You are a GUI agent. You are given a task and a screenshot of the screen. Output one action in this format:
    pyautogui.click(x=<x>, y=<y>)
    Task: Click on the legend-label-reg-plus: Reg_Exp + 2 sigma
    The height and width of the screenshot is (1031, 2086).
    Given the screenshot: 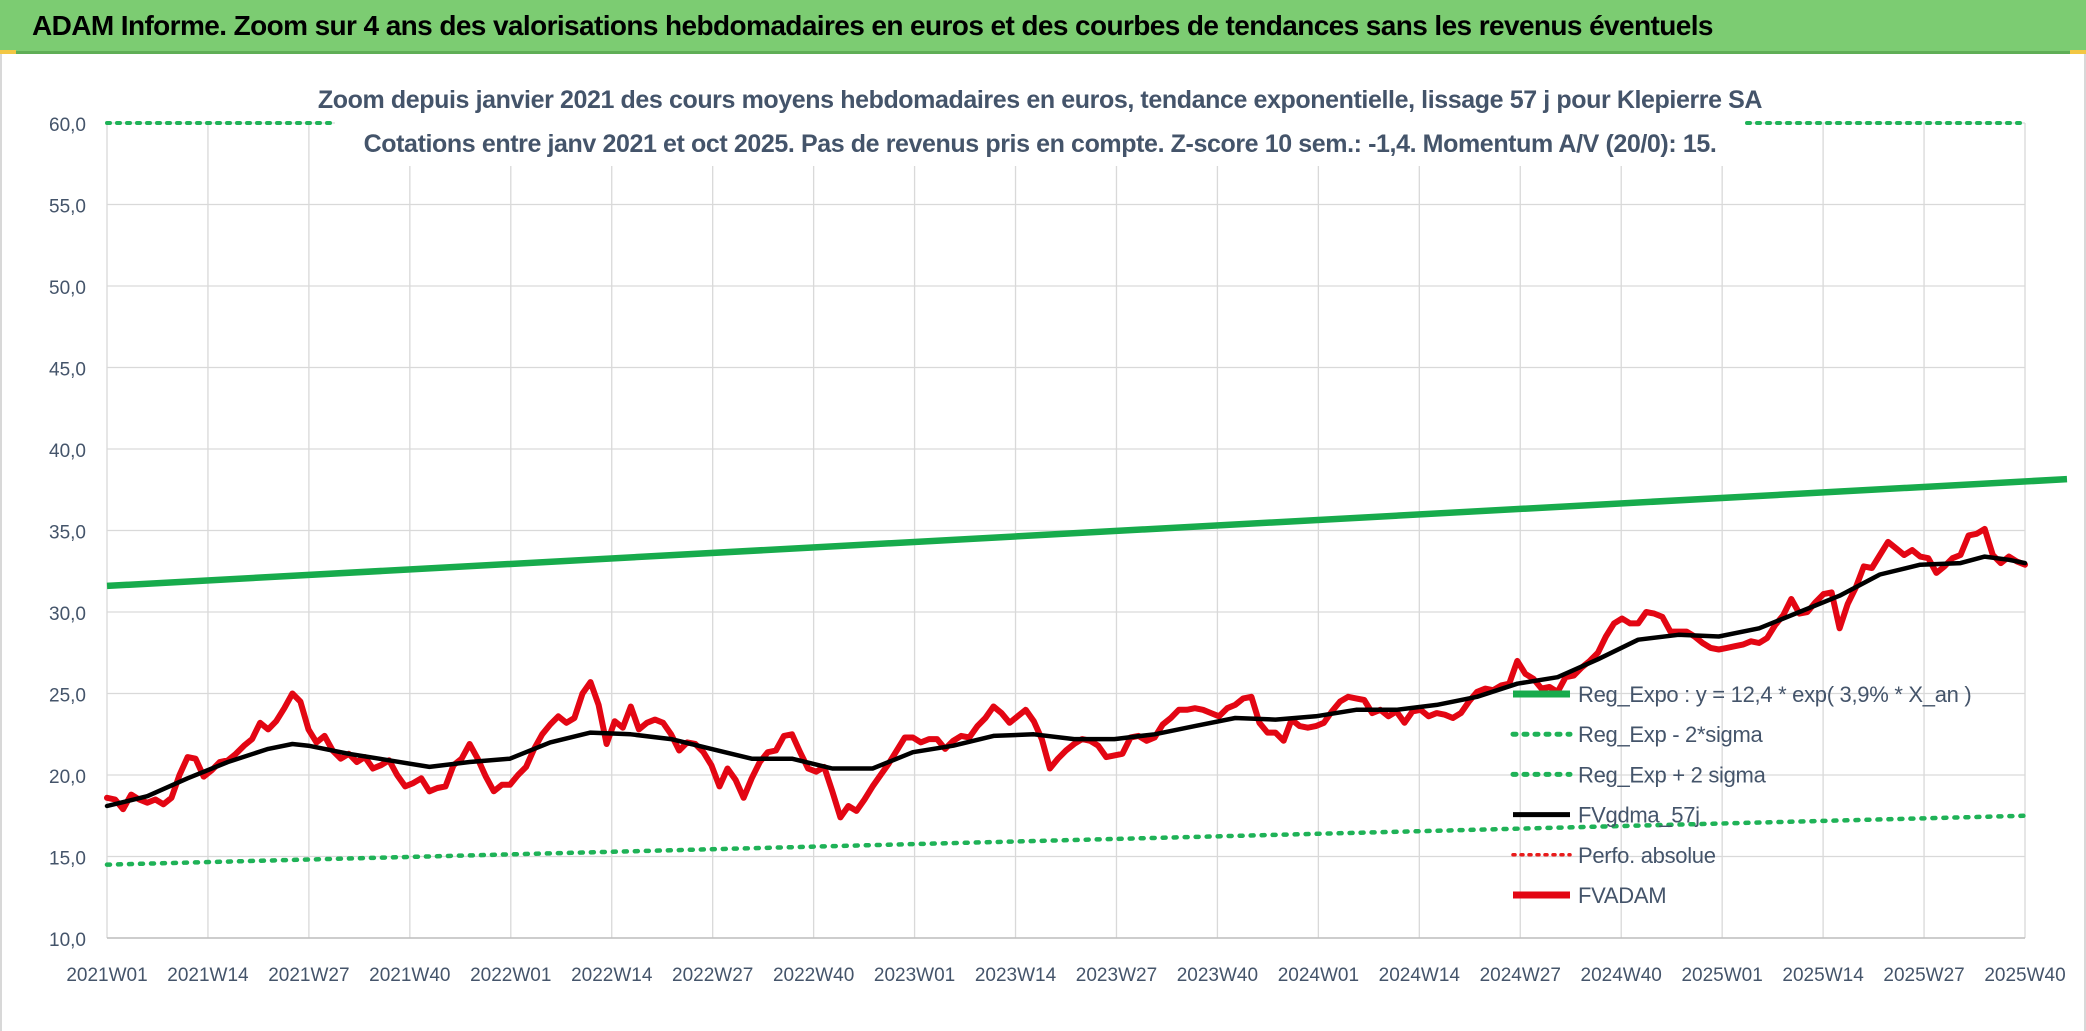 What is the action you would take?
    pyautogui.click(x=1672, y=774)
    